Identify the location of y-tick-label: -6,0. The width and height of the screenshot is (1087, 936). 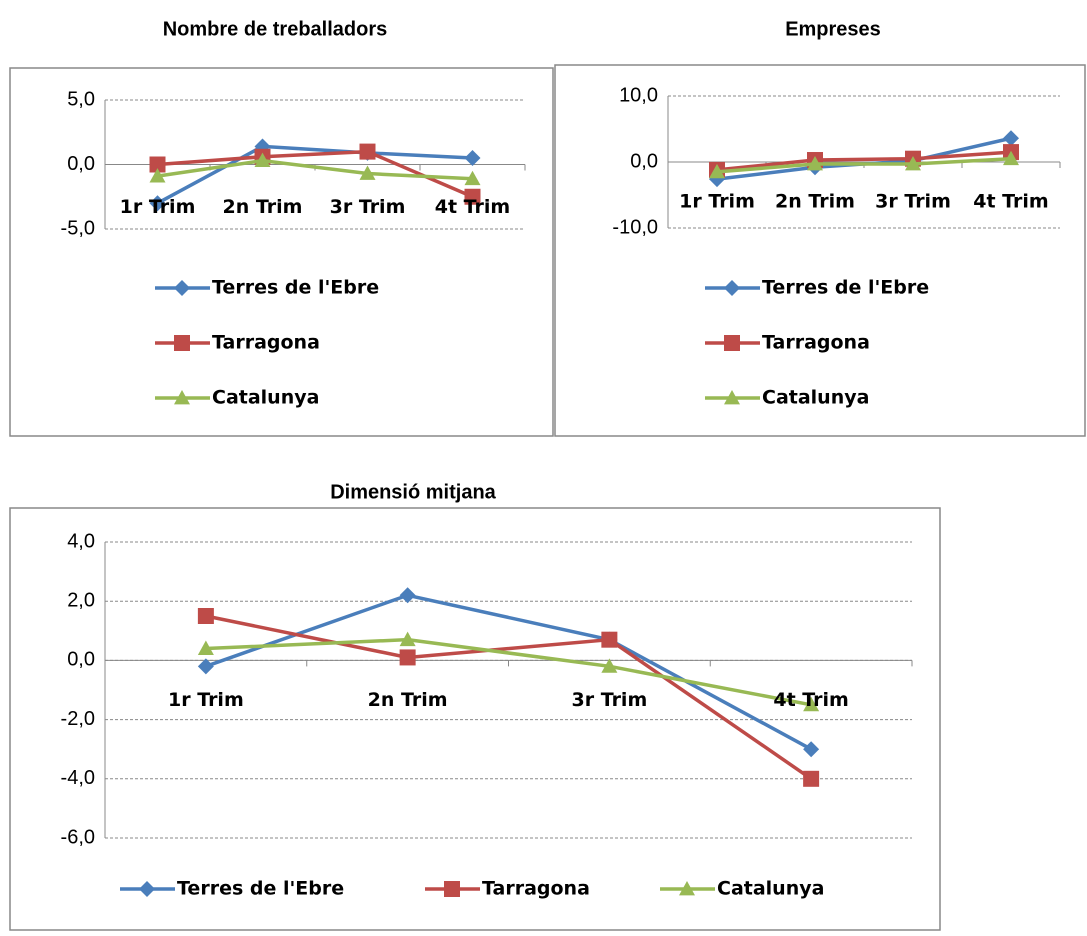
(78, 837).